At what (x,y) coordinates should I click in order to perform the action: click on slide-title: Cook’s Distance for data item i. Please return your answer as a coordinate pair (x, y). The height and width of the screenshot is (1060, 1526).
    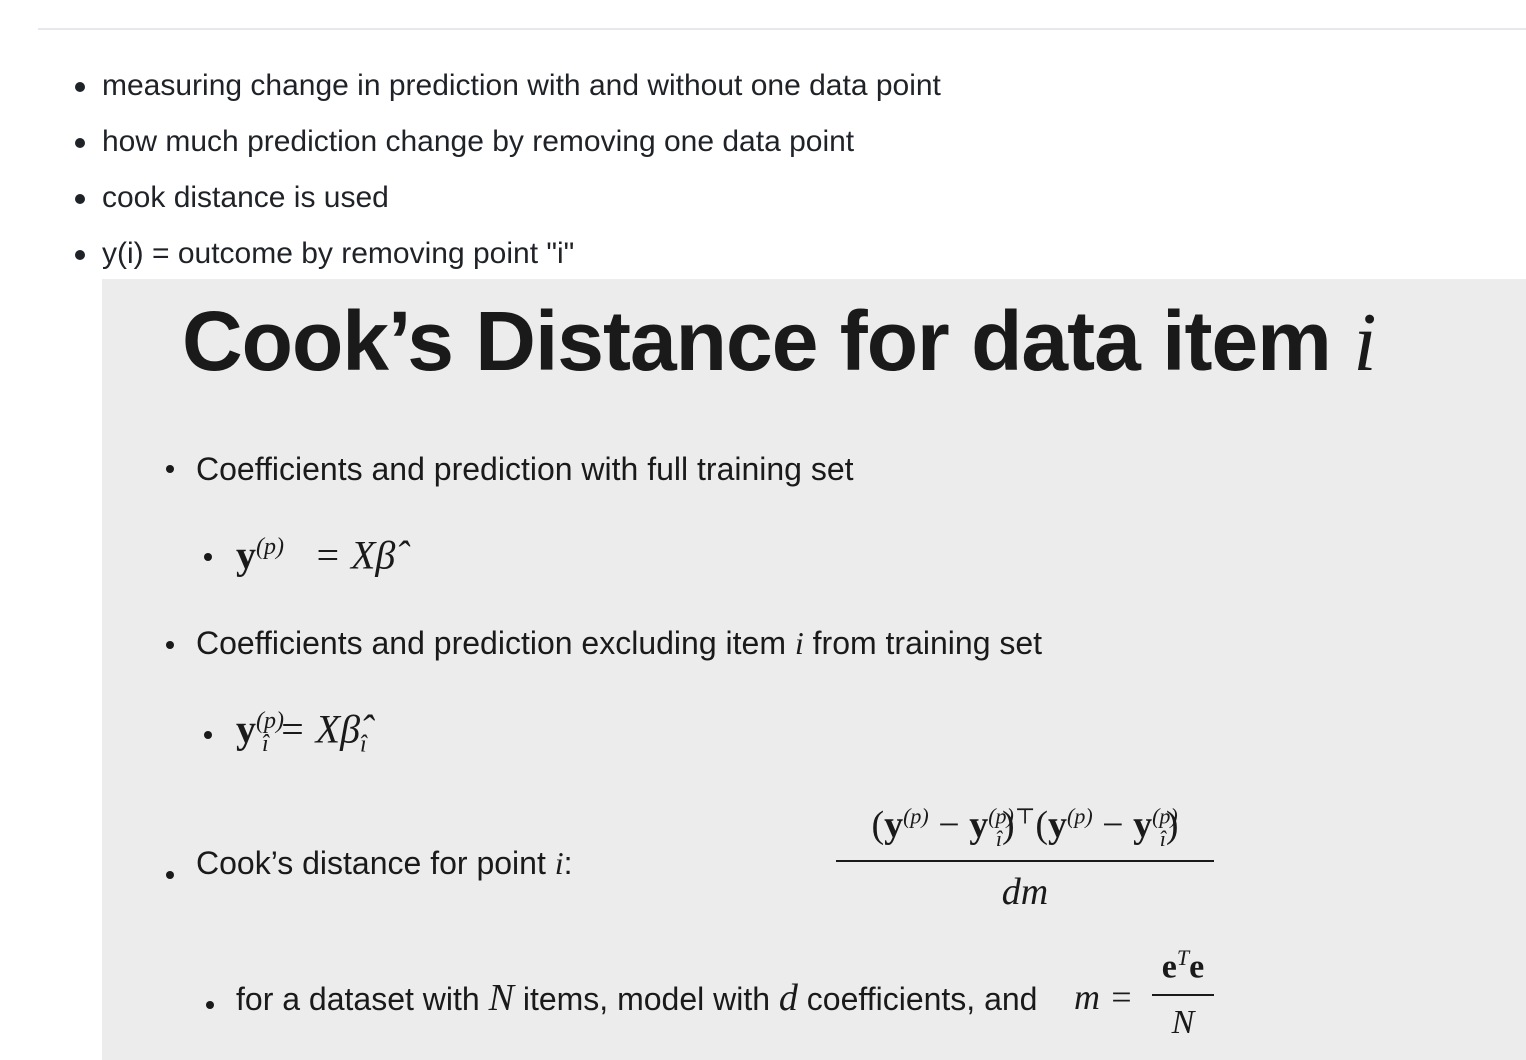
    Looking at the image, I should click on (779, 341).